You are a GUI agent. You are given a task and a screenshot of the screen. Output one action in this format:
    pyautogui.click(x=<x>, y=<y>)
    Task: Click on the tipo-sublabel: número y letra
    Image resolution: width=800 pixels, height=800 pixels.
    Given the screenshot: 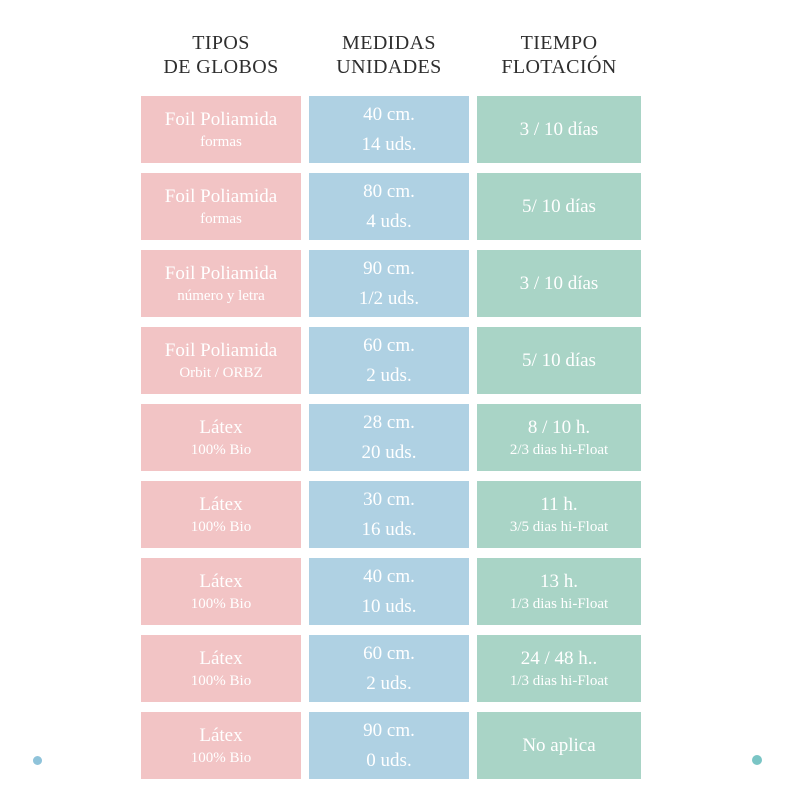 What is the action you would take?
    pyautogui.click(x=221, y=295)
    